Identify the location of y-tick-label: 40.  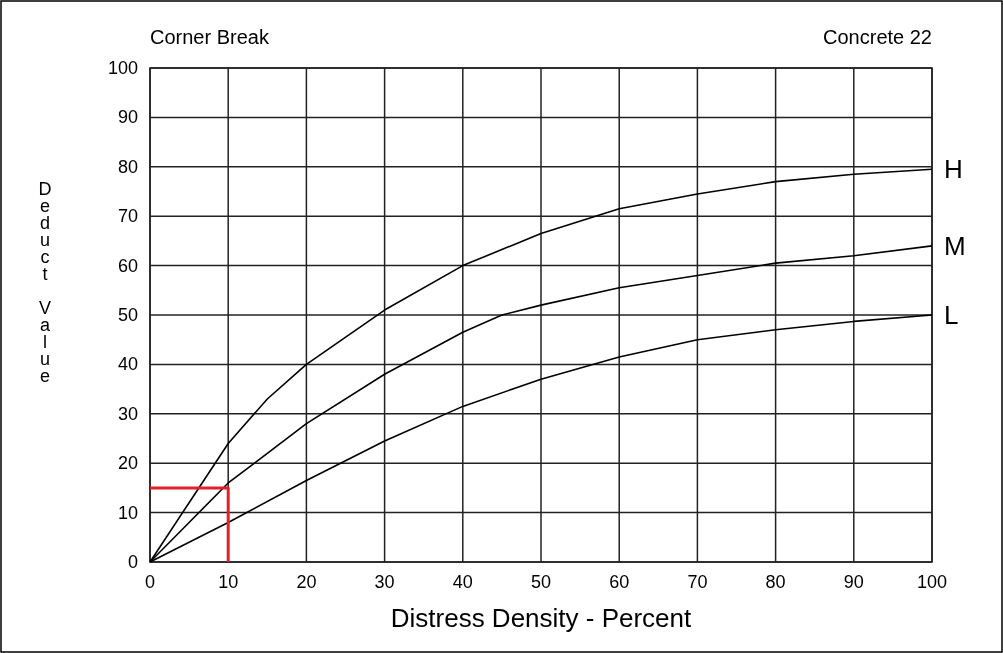
(127, 364).